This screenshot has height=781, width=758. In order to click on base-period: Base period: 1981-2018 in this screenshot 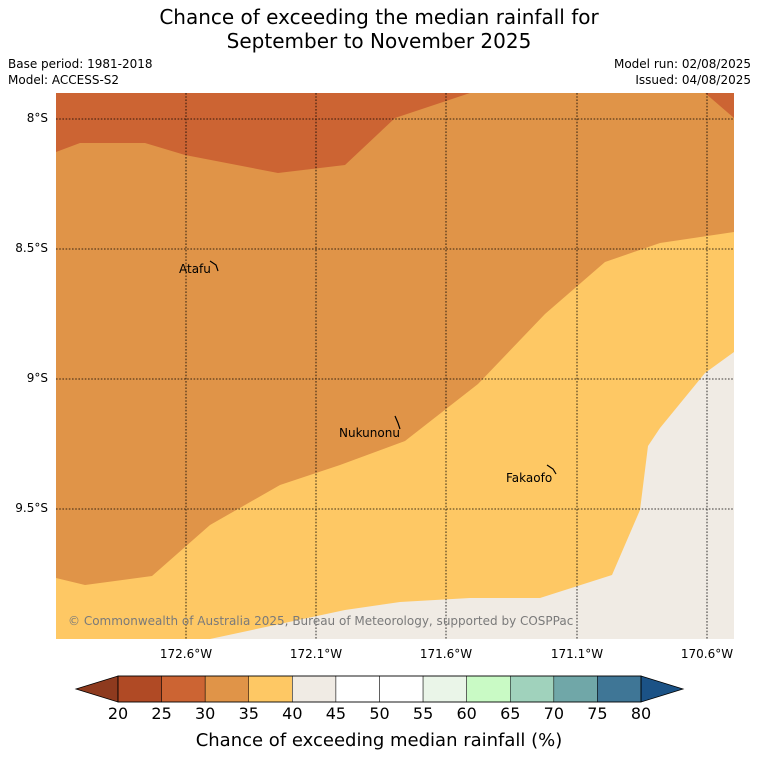, I will do `click(80, 64)`.